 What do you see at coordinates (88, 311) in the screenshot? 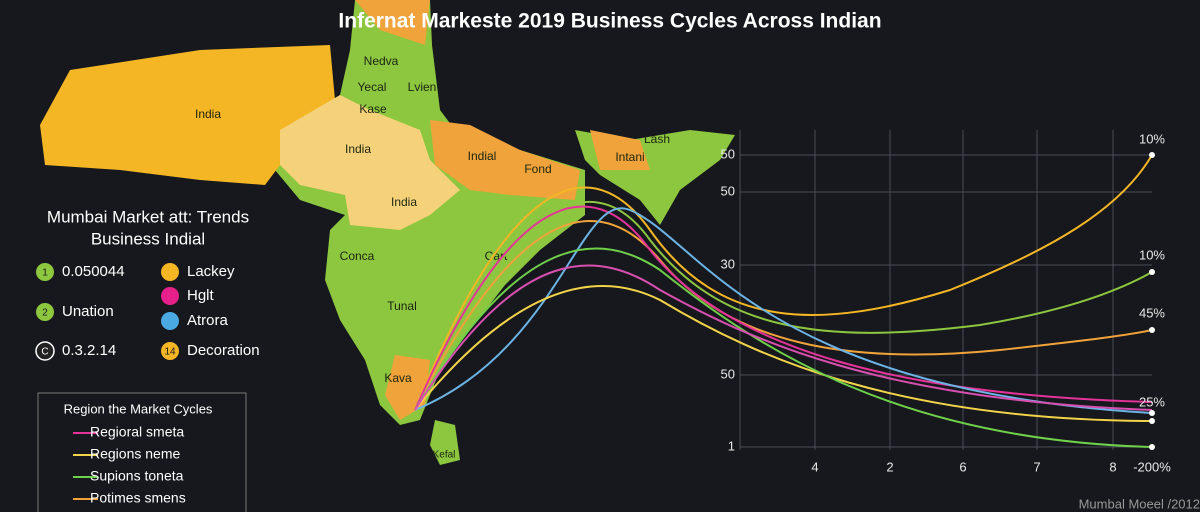
I see `legend-label: Unation` at bounding box center [88, 311].